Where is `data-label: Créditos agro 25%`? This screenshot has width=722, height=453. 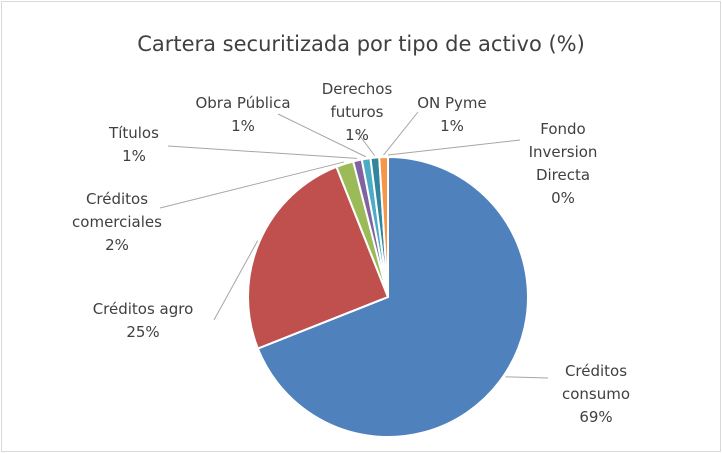 data-label: Créditos agro 25% is located at coordinates (143, 321).